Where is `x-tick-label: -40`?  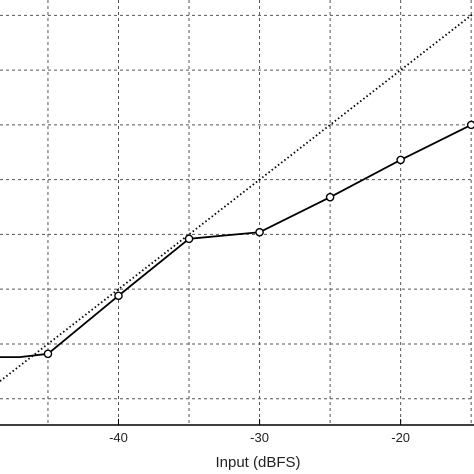
x-tick-label: -40 is located at coordinates (118, 437).